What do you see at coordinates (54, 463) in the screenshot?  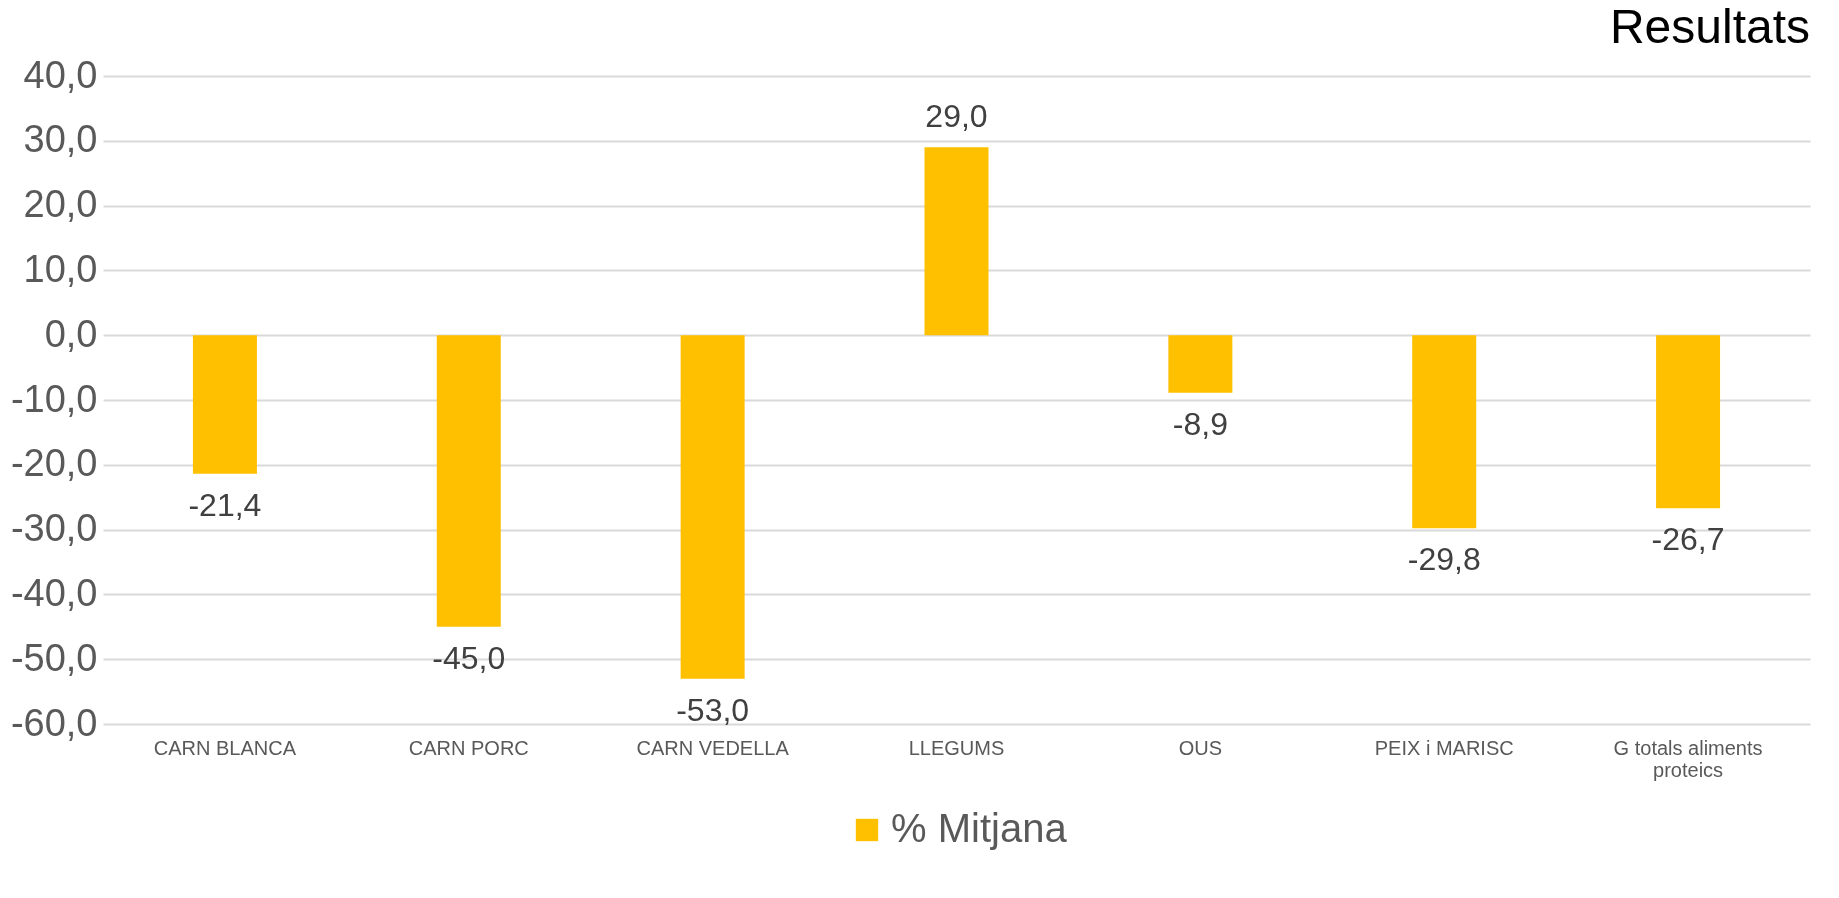 I see `y-tick-label: -20,0` at bounding box center [54, 463].